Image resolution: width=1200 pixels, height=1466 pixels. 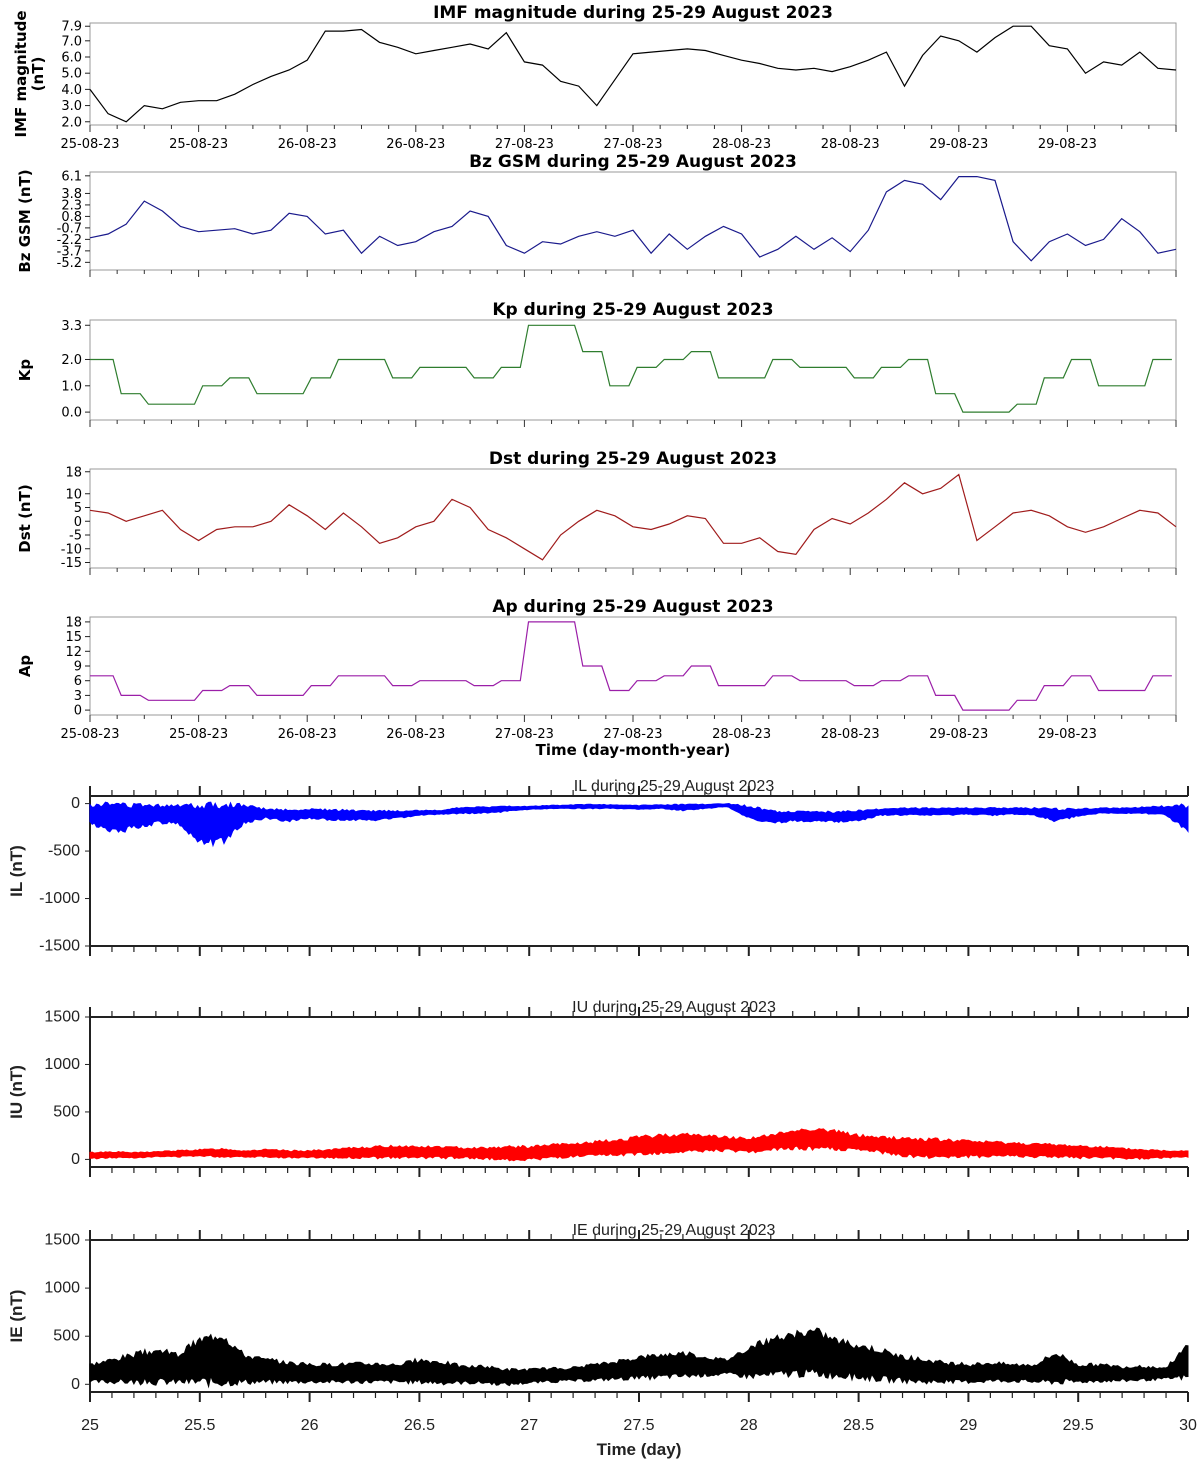 What do you see at coordinates (21, 73) in the screenshot?
I see `y-label-line-1: IMF magnitude` at bounding box center [21, 73].